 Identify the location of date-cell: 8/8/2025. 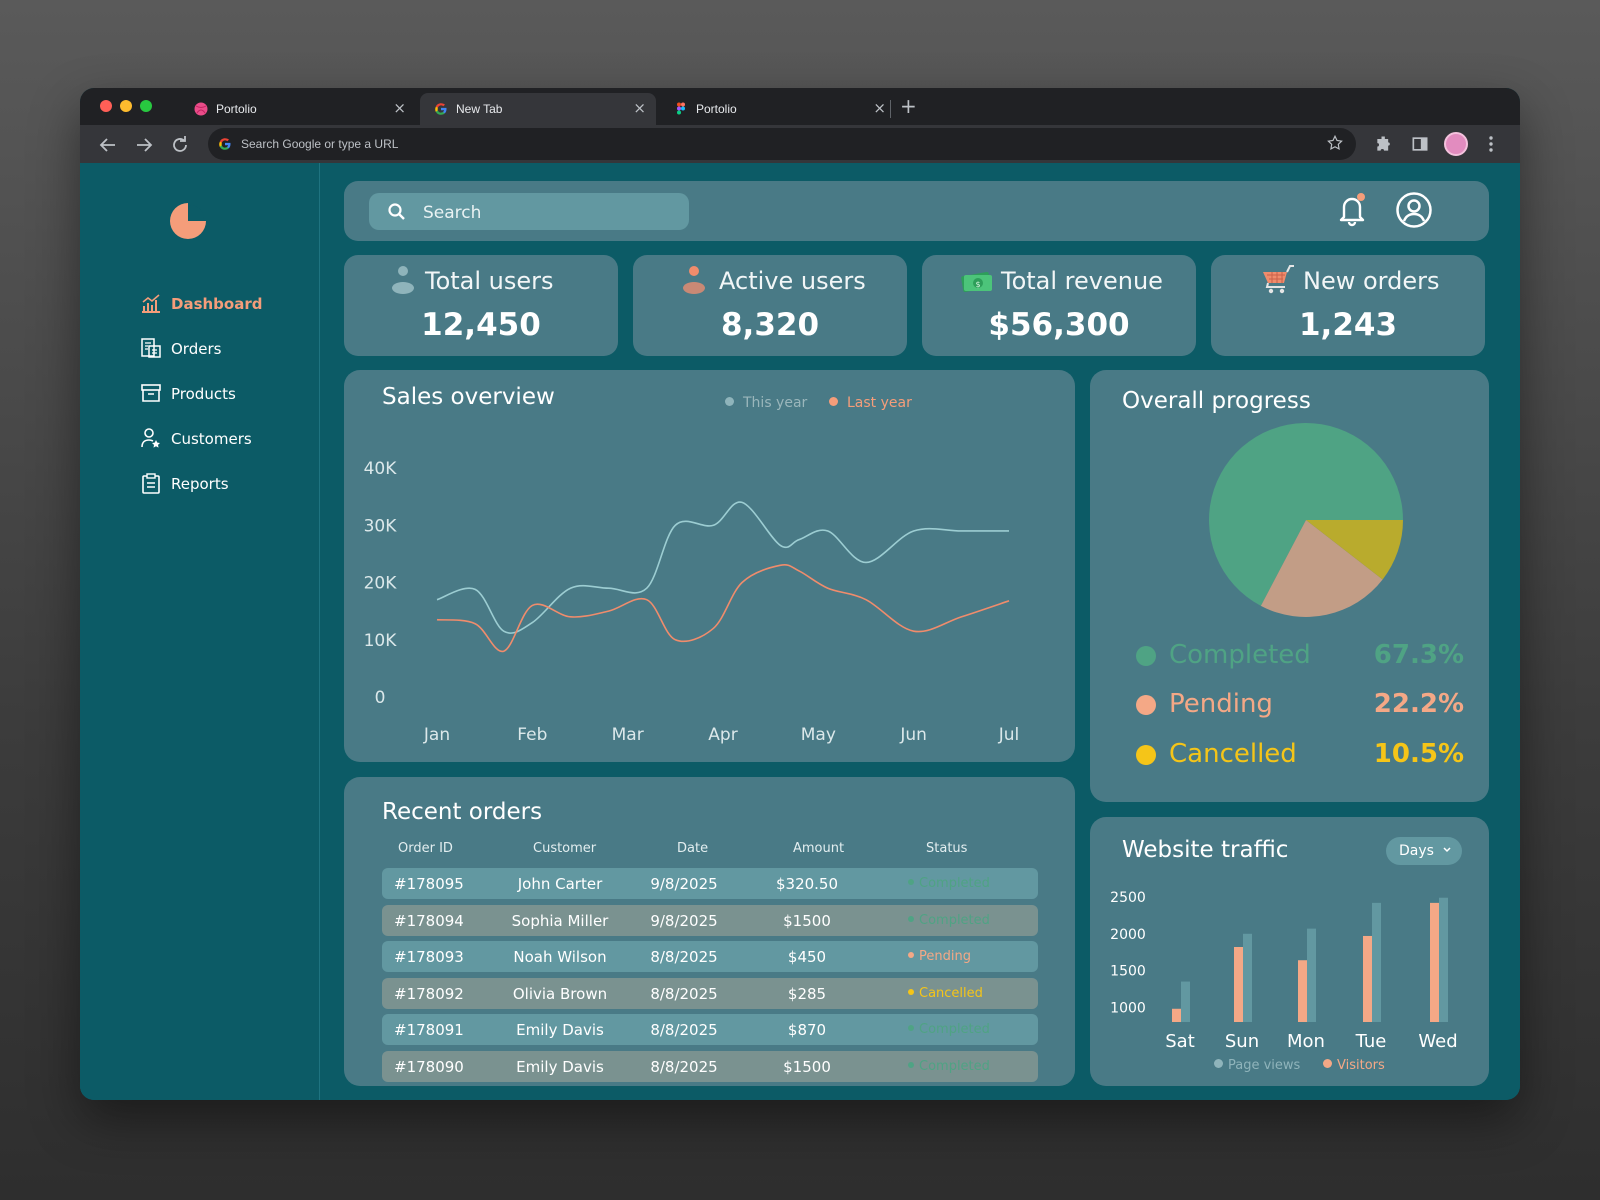
(684, 957).